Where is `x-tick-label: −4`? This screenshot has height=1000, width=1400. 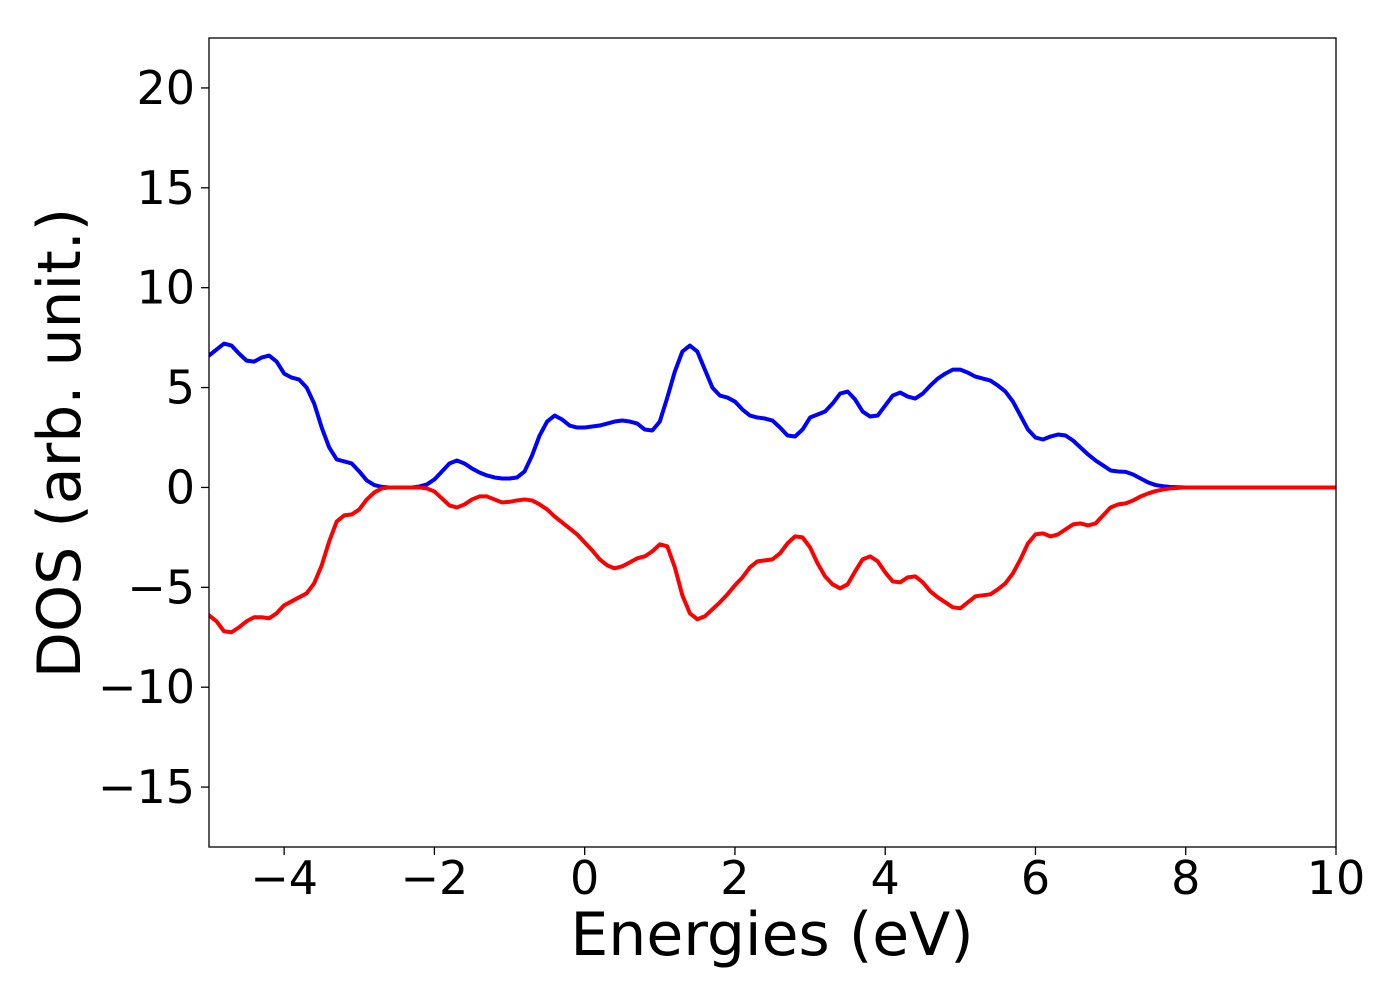 x-tick-label: −4 is located at coordinates (284, 878).